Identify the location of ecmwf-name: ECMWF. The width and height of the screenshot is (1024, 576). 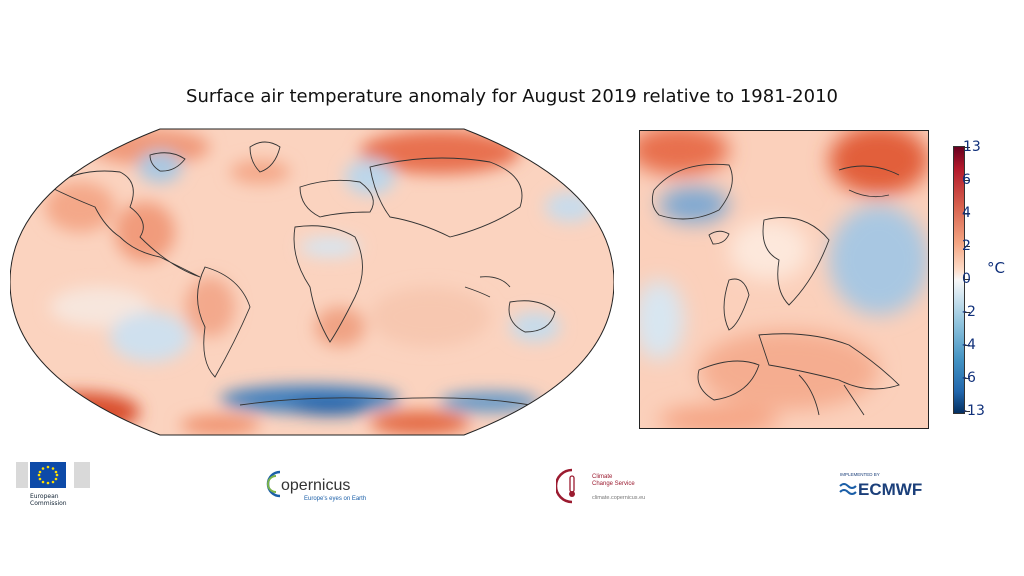
(890, 489).